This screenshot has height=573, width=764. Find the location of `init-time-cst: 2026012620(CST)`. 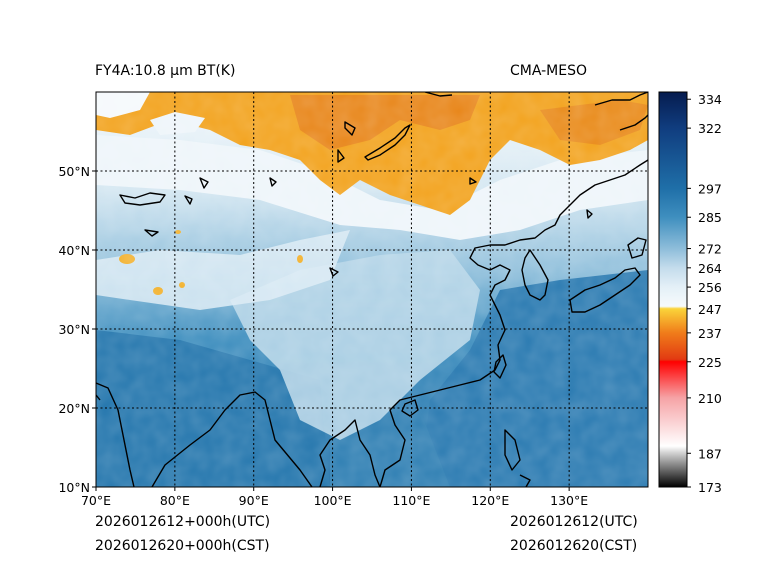

init-time-cst: 2026012620(CST) is located at coordinates (574, 546).